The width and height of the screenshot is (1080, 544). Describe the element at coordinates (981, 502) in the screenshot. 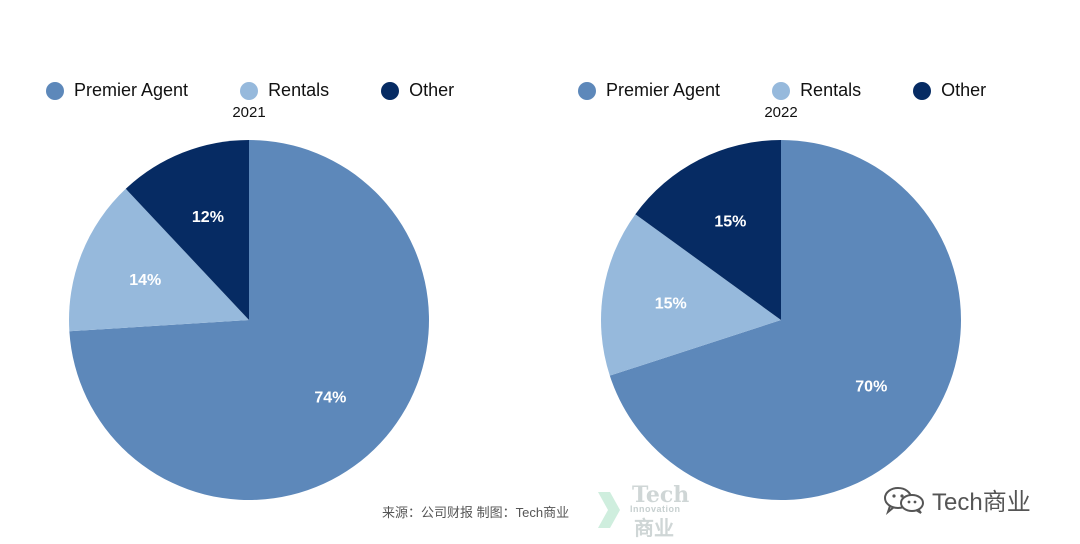

I see `wechat-account-name: Tech商业` at that location.